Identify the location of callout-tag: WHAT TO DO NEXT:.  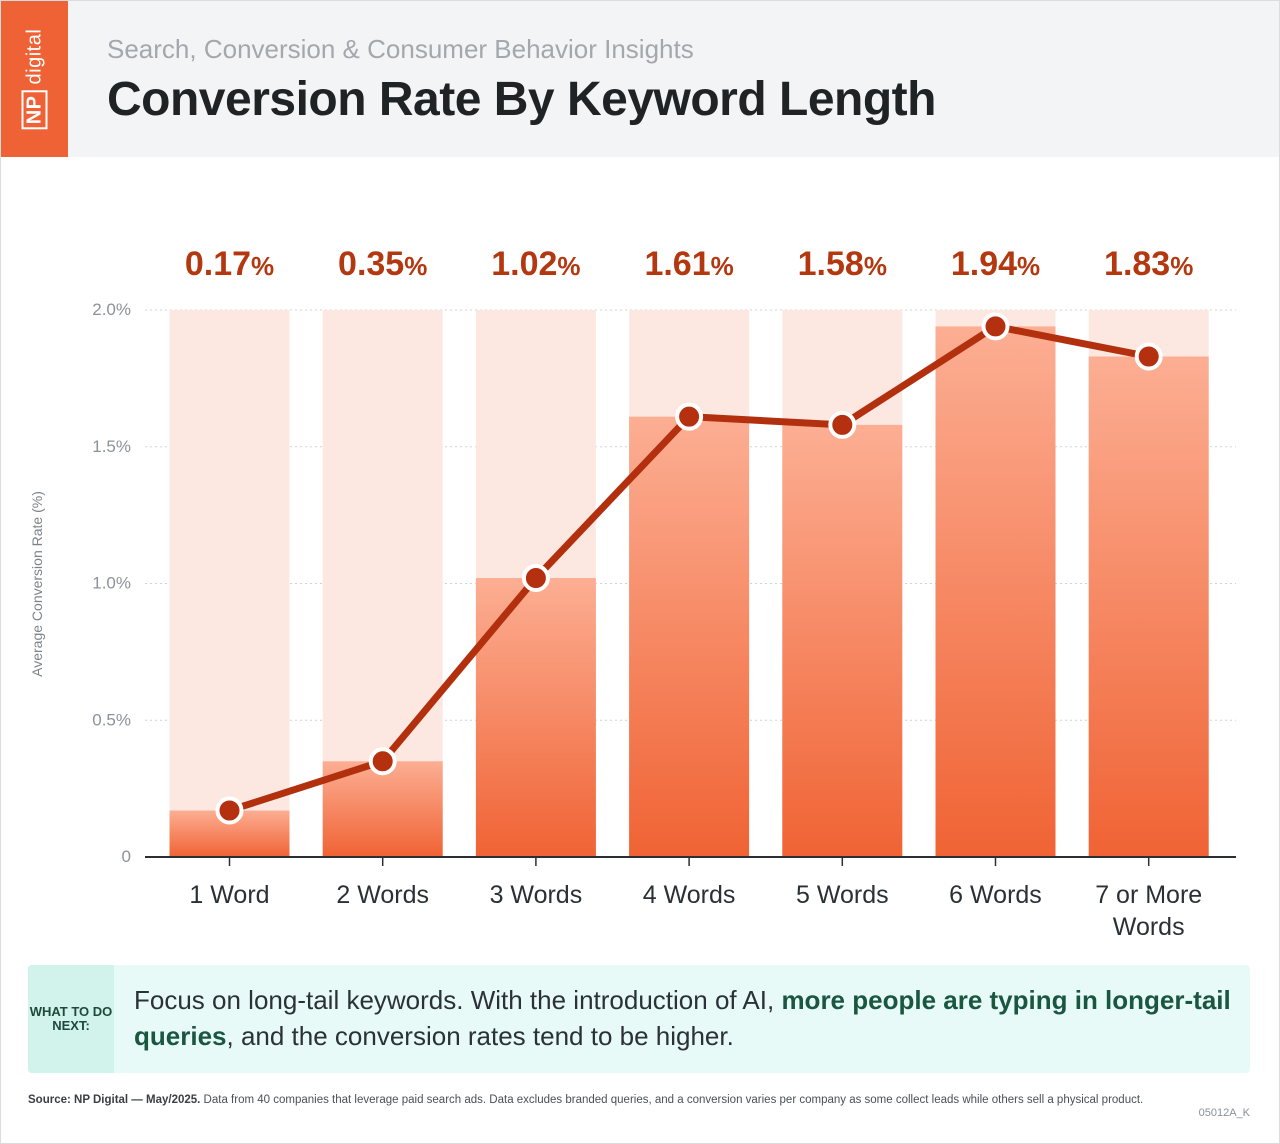
(71, 1019).